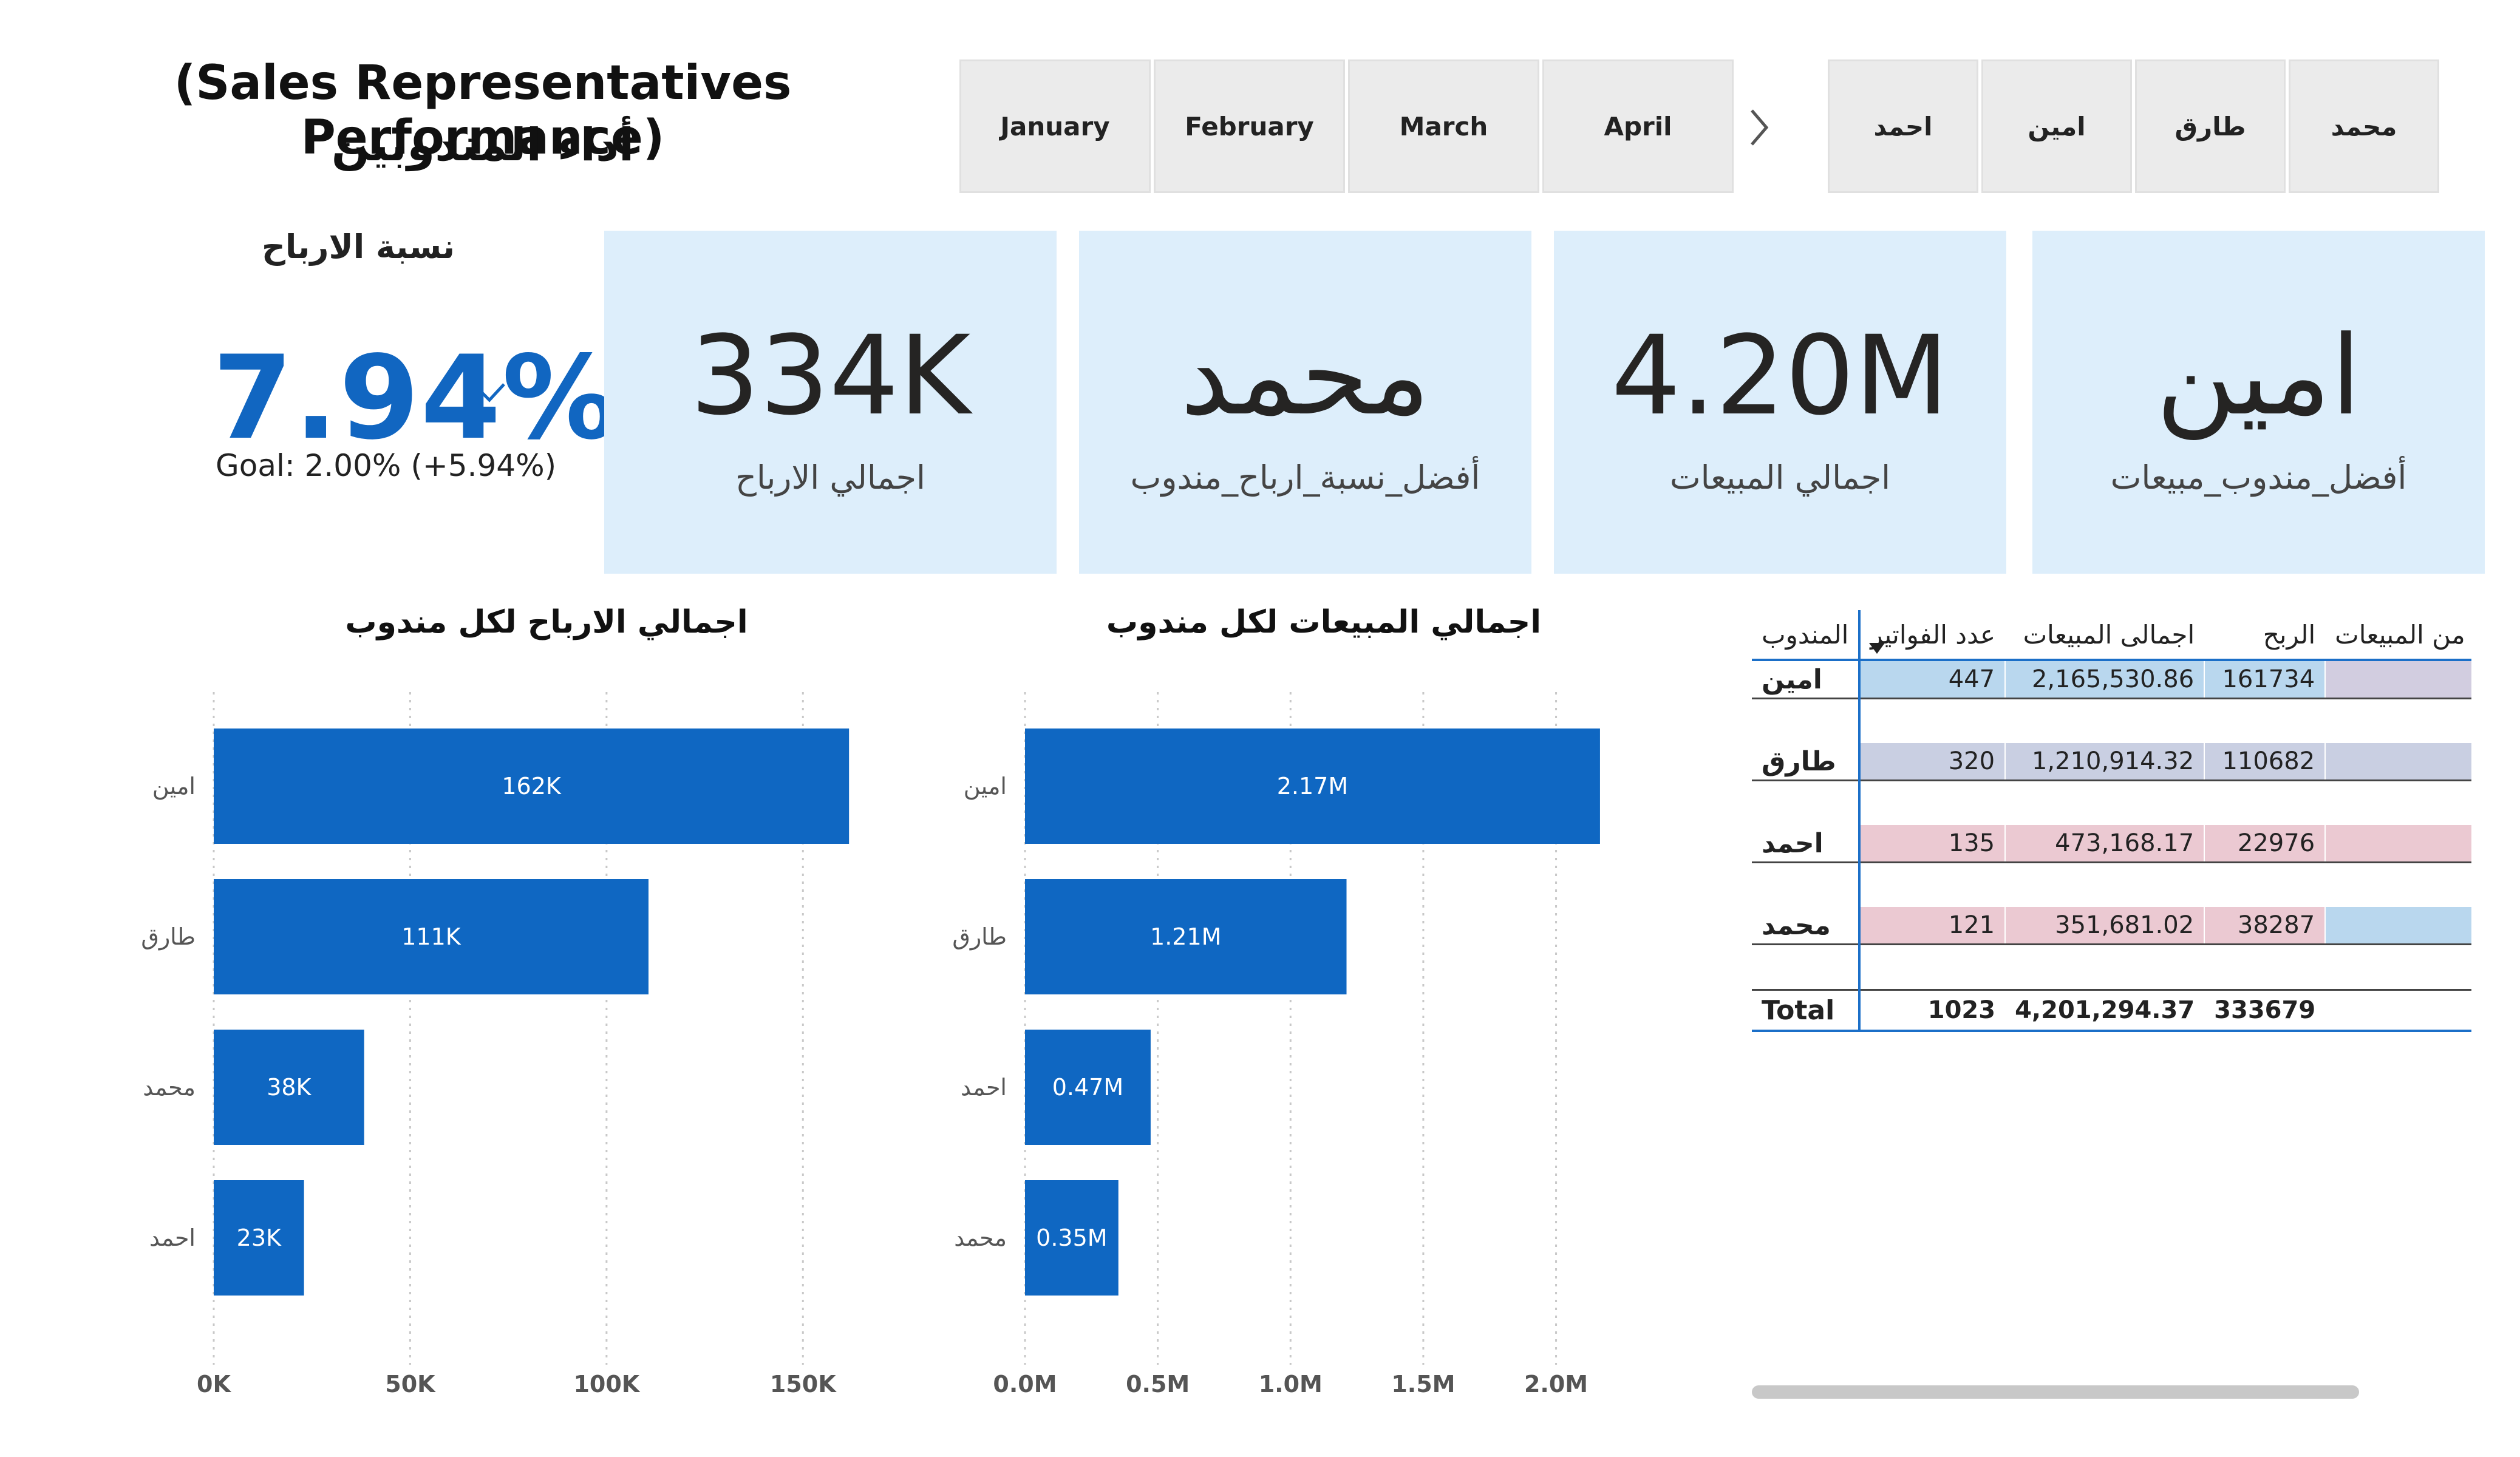  I want to click on data-label: 2.17M, so click(1312, 786).